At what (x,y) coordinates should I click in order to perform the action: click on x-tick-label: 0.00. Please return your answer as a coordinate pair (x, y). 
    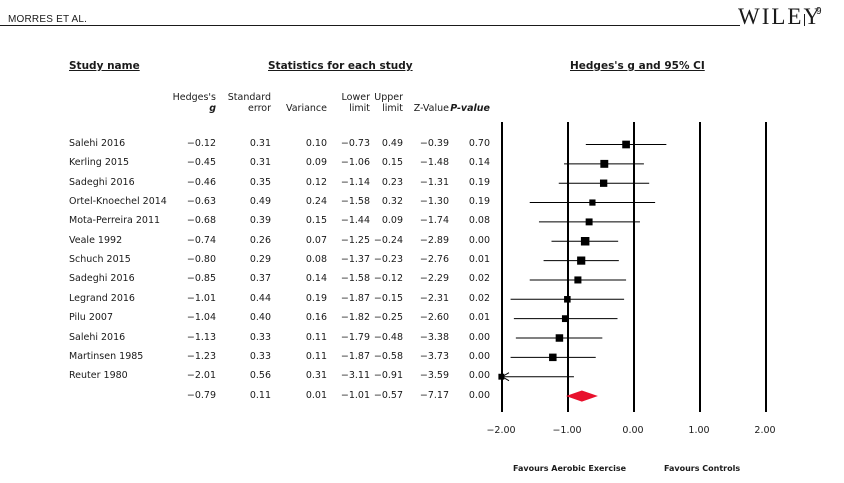
    Looking at the image, I should click on (633, 430).